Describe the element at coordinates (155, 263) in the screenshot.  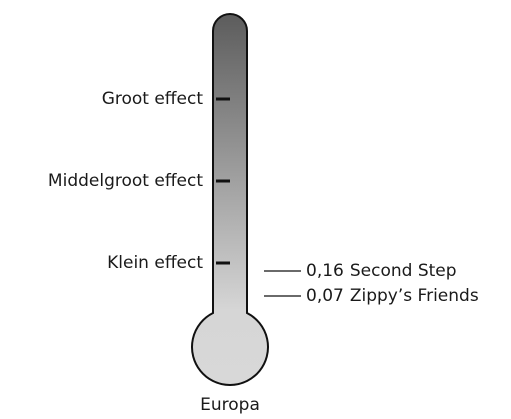
I see `scale-label: Klein effect` at that location.